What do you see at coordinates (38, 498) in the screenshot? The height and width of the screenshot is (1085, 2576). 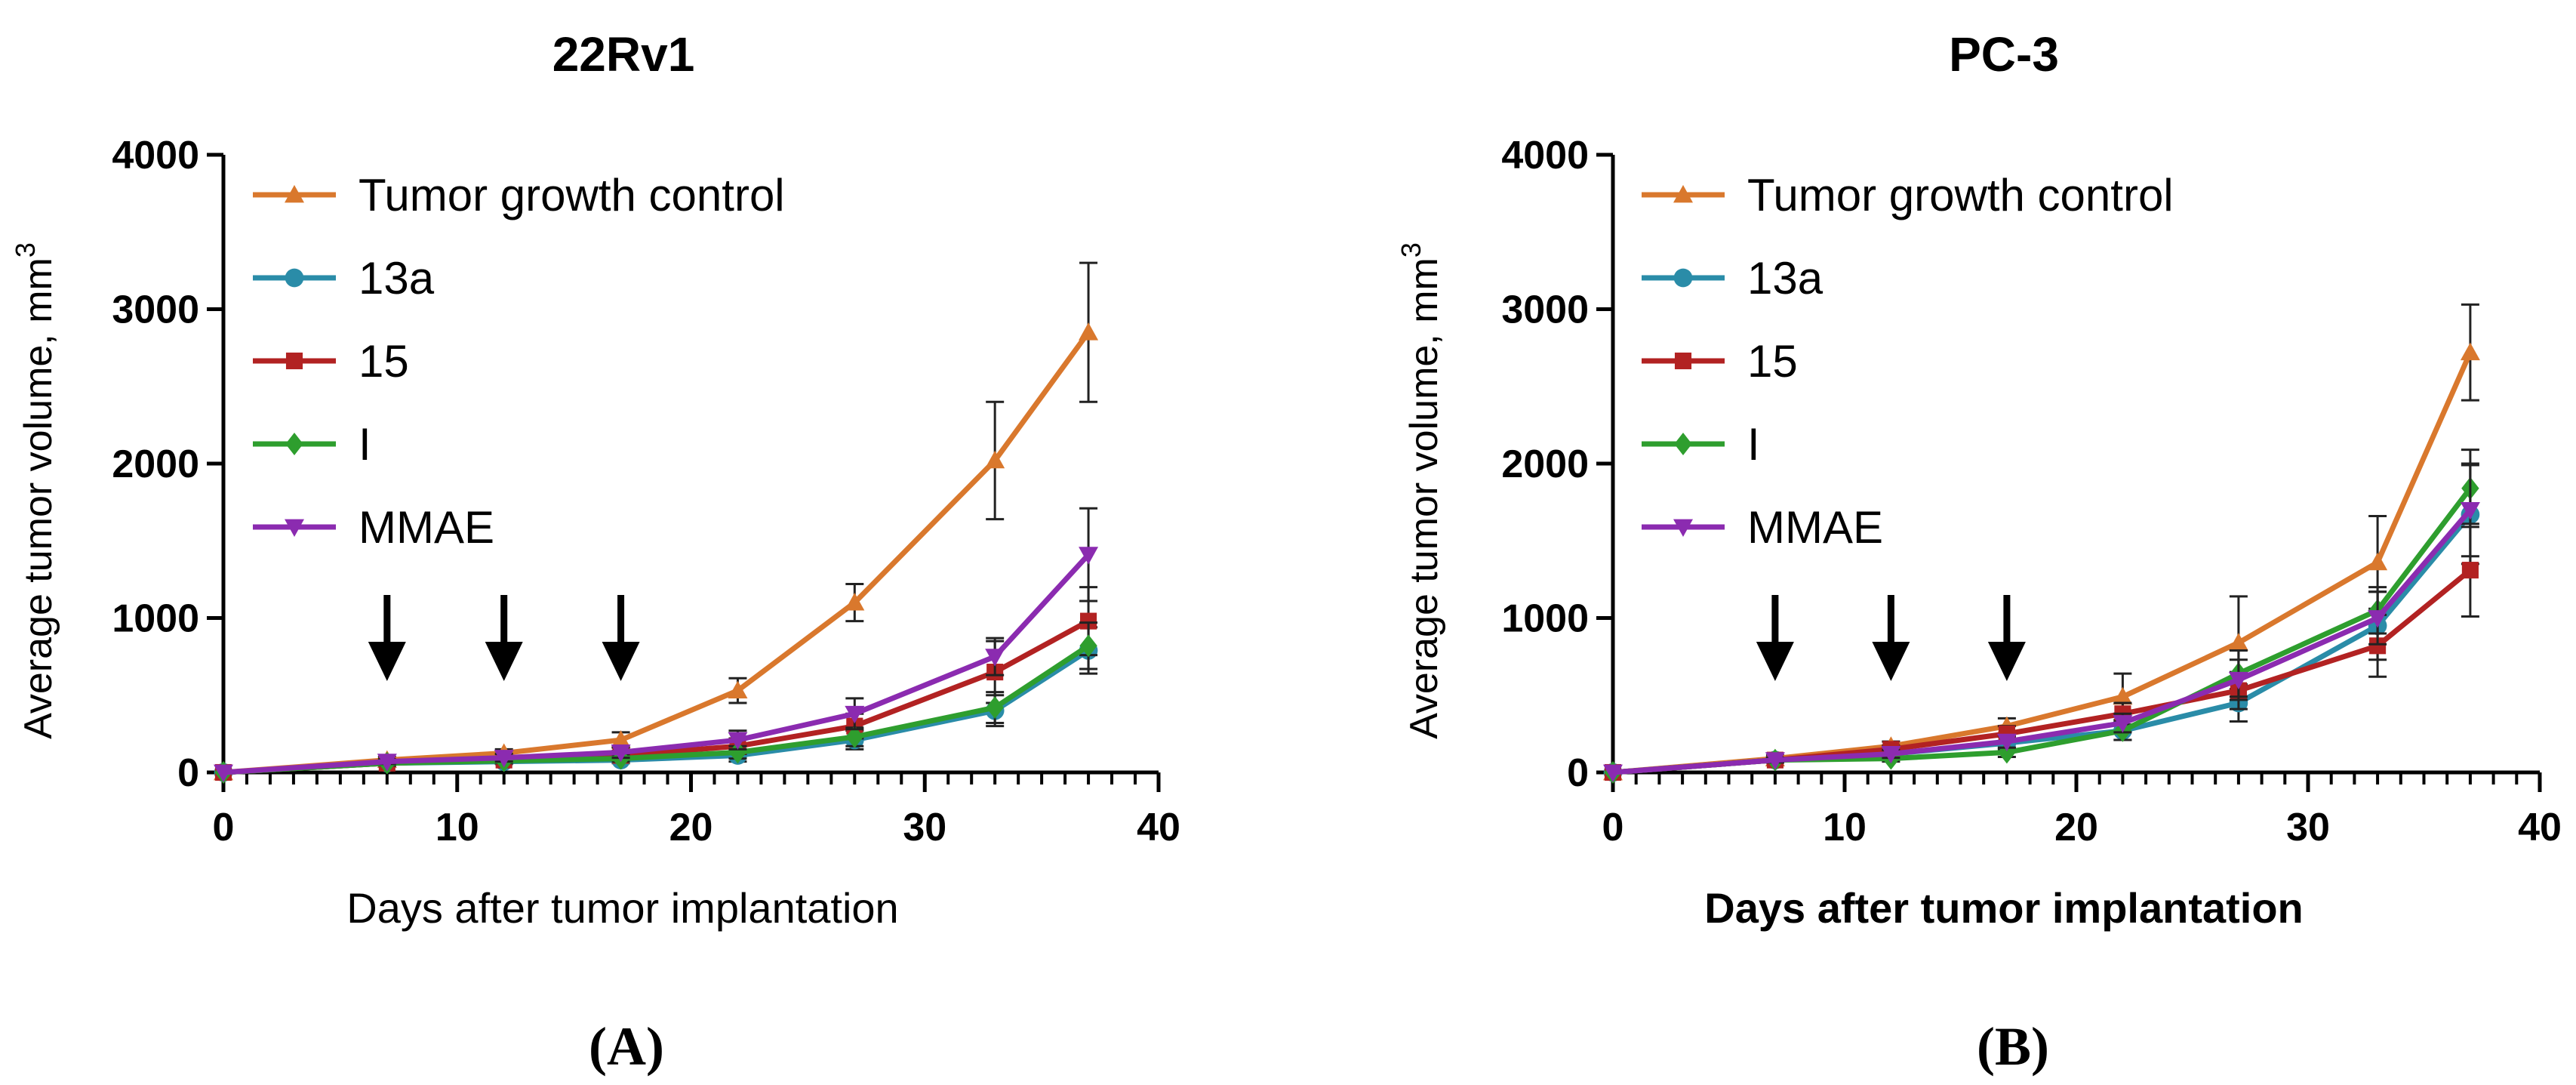 I see `panel-a-y-axis-label-text: Average tumor volume, mm` at bounding box center [38, 498].